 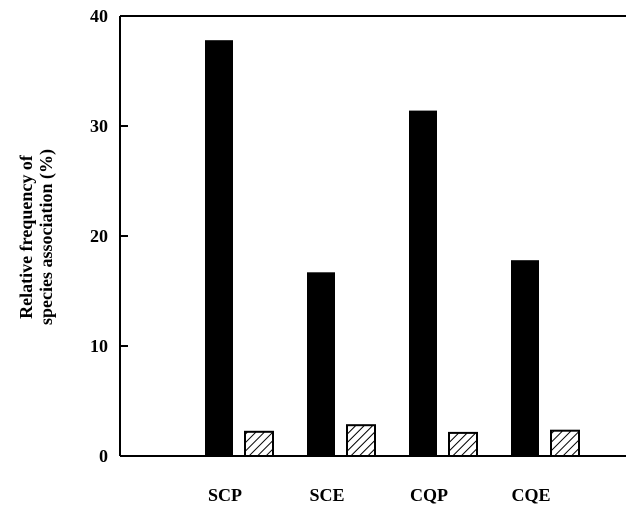 I want to click on y-axis-title-line-2: species association (%), so click(x=46, y=237).